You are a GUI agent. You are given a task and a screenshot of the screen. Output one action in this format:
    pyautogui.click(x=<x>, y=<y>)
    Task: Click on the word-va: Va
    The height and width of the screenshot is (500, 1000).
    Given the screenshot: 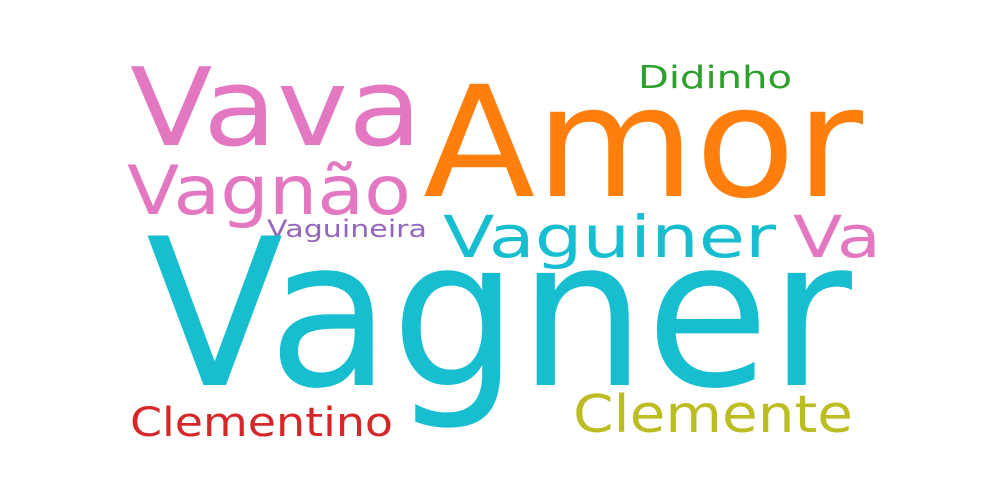 What is the action you would take?
    pyautogui.click(x=837, y=237)
    